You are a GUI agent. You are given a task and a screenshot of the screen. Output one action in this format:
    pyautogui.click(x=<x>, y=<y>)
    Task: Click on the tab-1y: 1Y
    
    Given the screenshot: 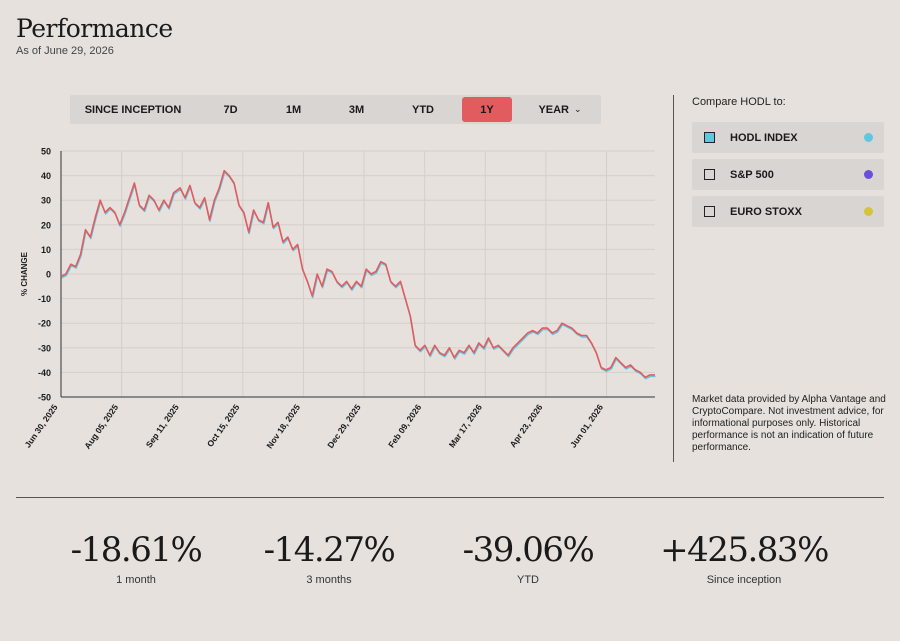 What is the action you would take?
    pyautogui.click(x=487, y=109)
    